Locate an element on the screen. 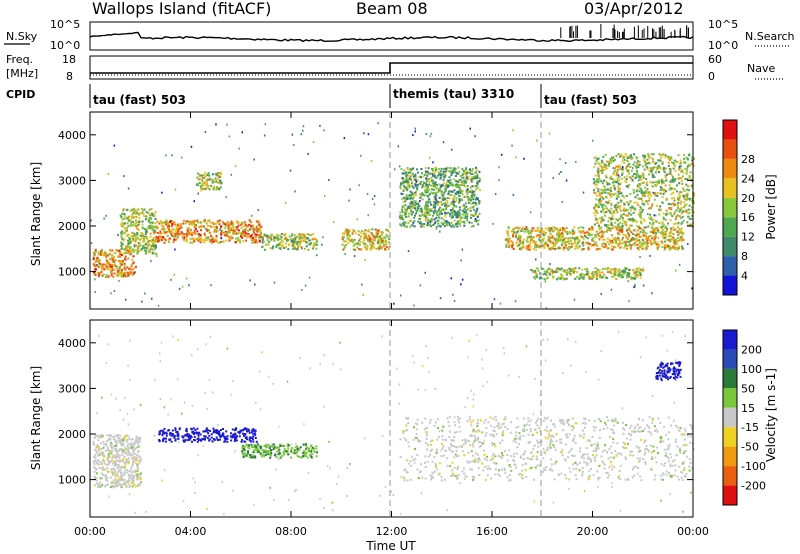  y-tick-label: 3000 is located at coordinates (72, 180).